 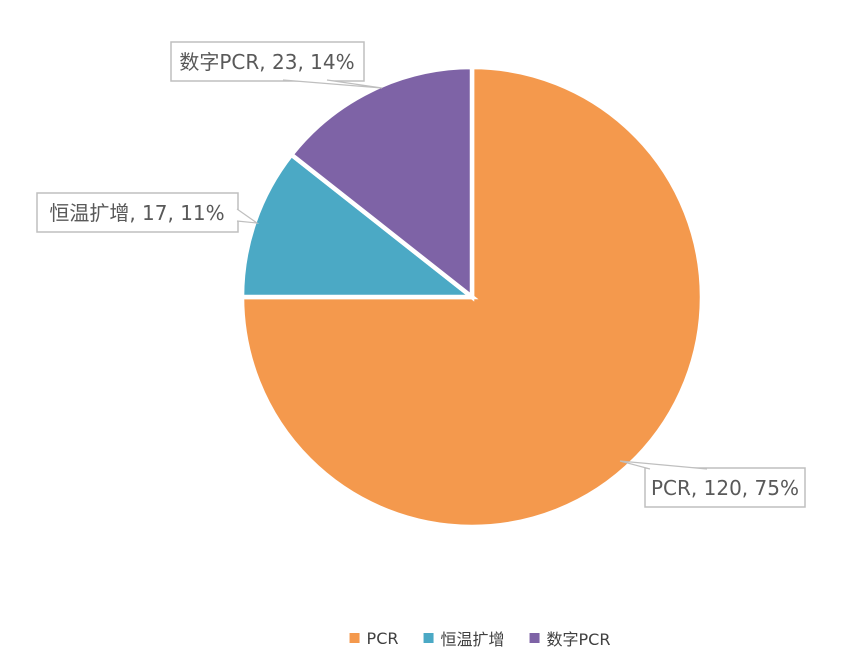 What do you see at coordinates (663, 465) in the screenshot?
I see `callout-leader-pcr` at bounding box center [663, 465].